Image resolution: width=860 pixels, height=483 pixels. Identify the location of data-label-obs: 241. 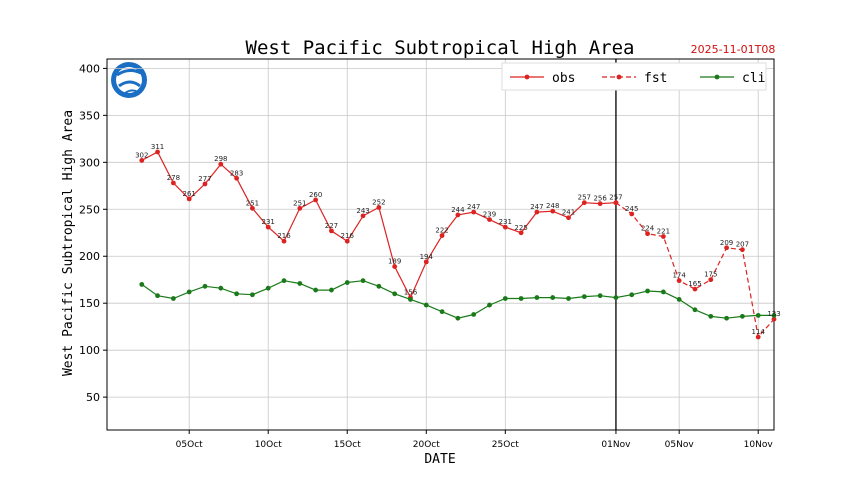
(568, 213).